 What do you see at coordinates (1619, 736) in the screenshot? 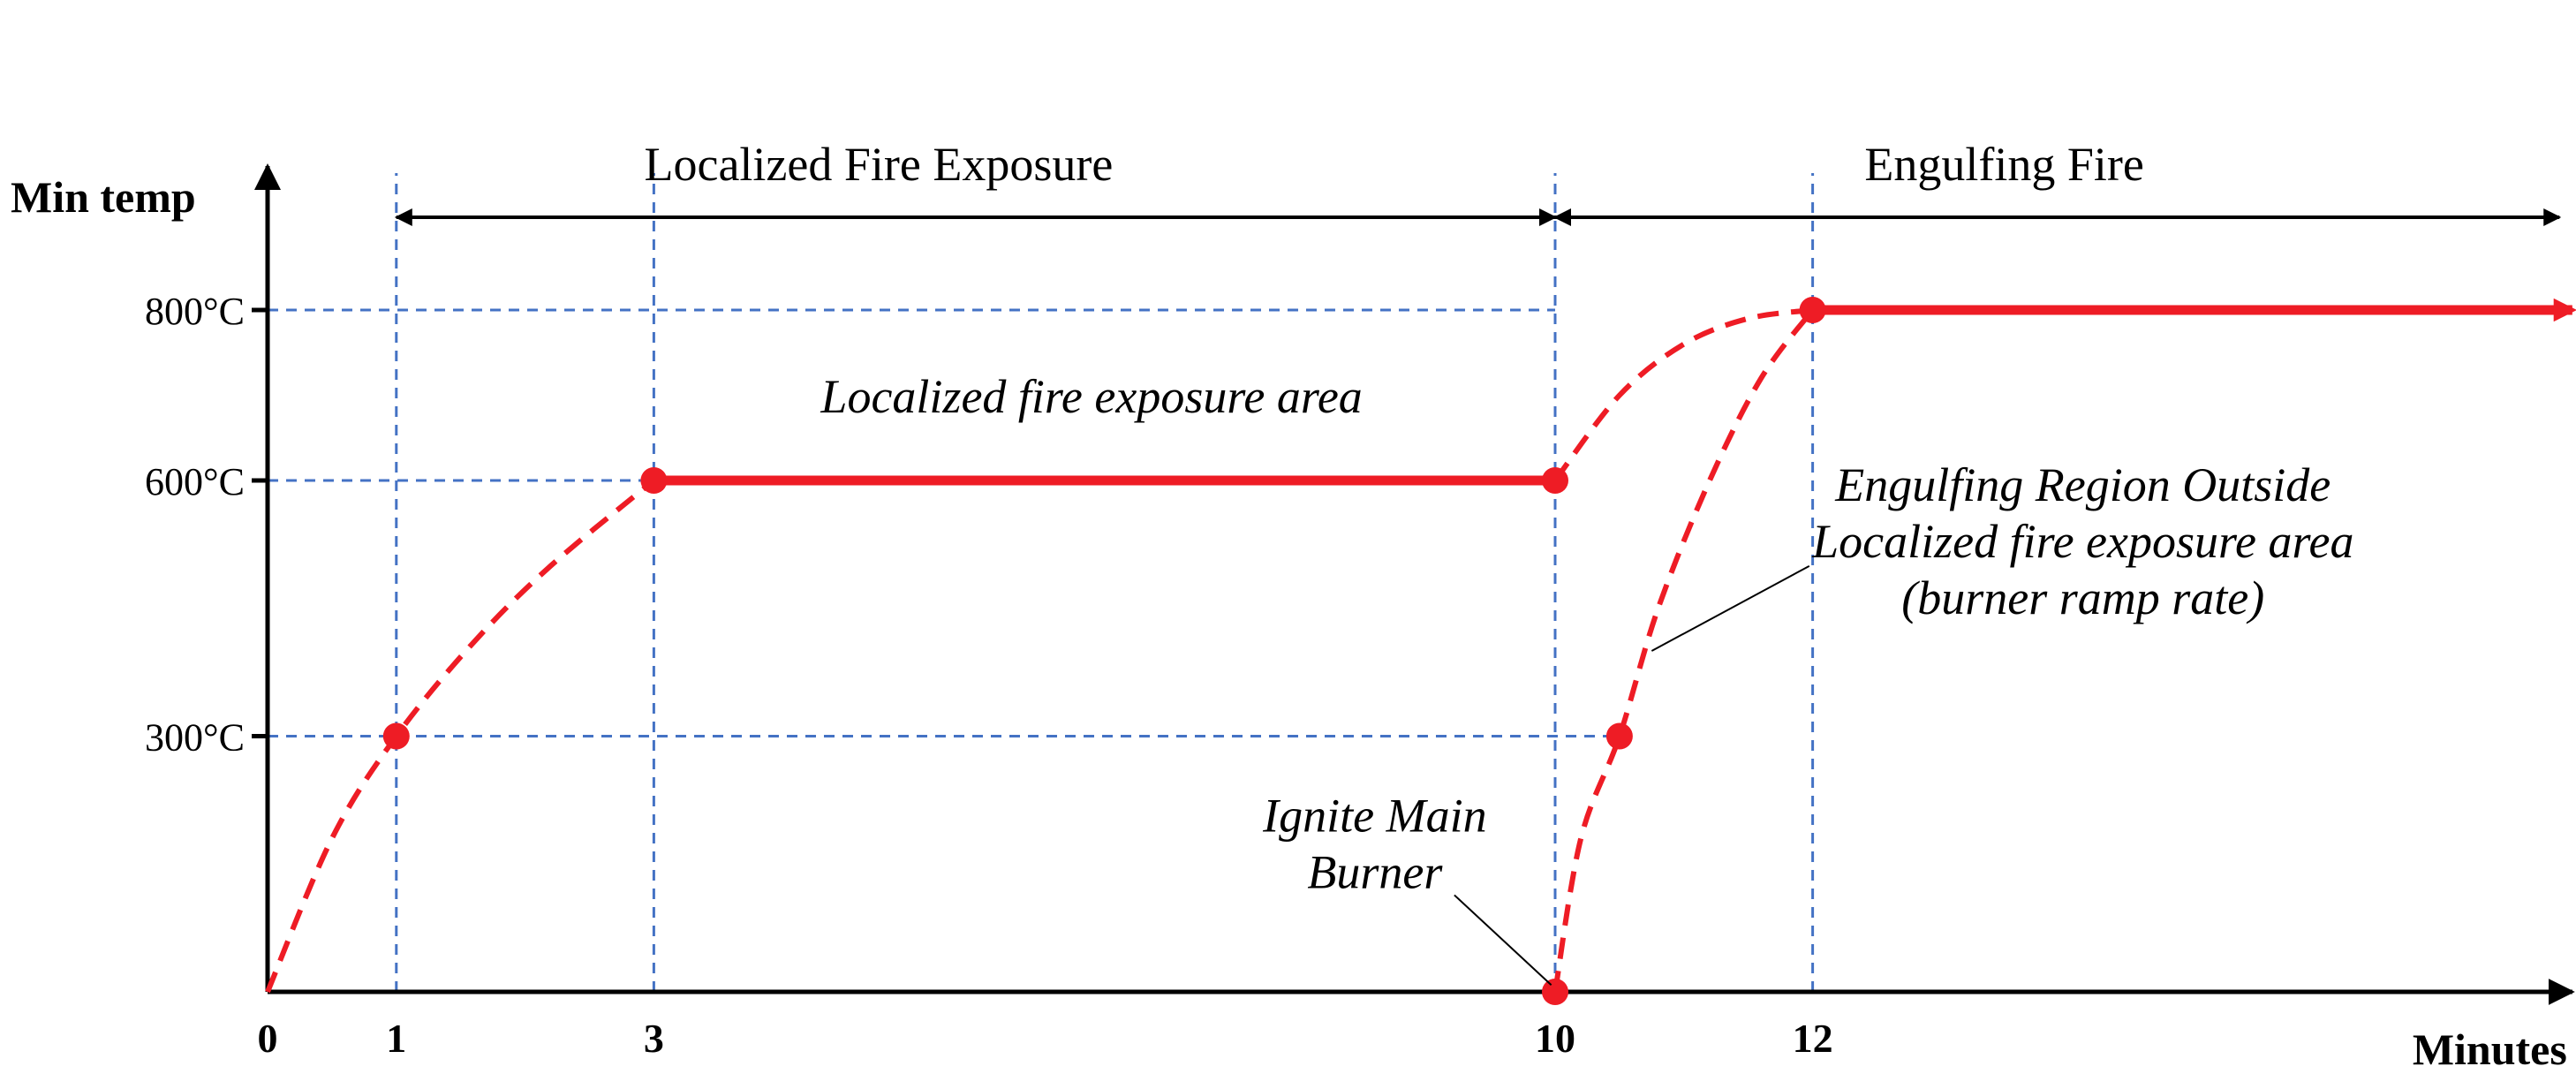
I see `marker-engulfing-10.5-300` at bounding box center [1619, 736].